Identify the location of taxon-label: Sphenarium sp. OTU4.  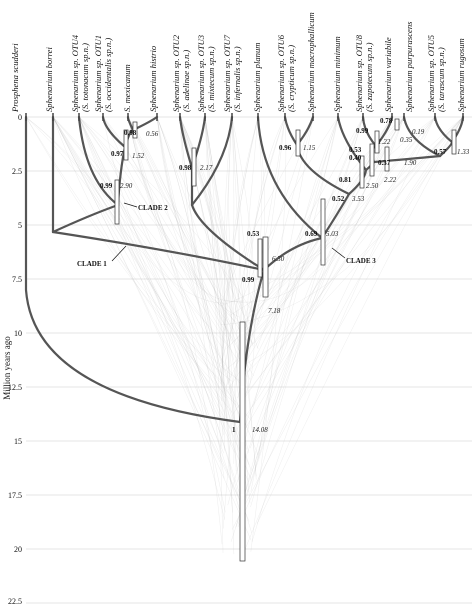
(75, 73).